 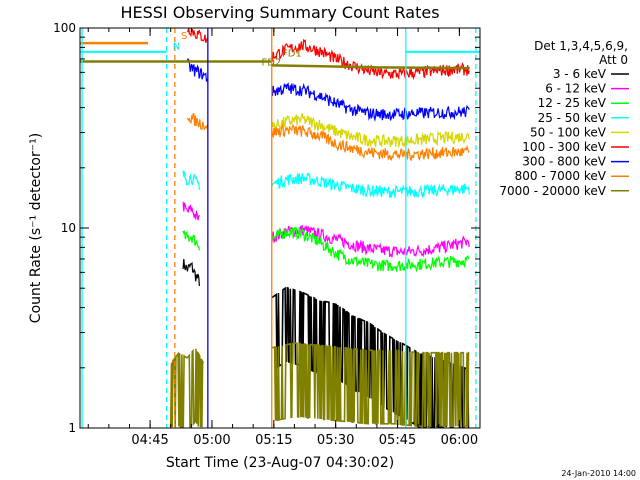 What do you see at coordinates (564, 162) in the screenshot?
I see `legend-label: 300 - 800 keV` at bounding box center [564, 162].